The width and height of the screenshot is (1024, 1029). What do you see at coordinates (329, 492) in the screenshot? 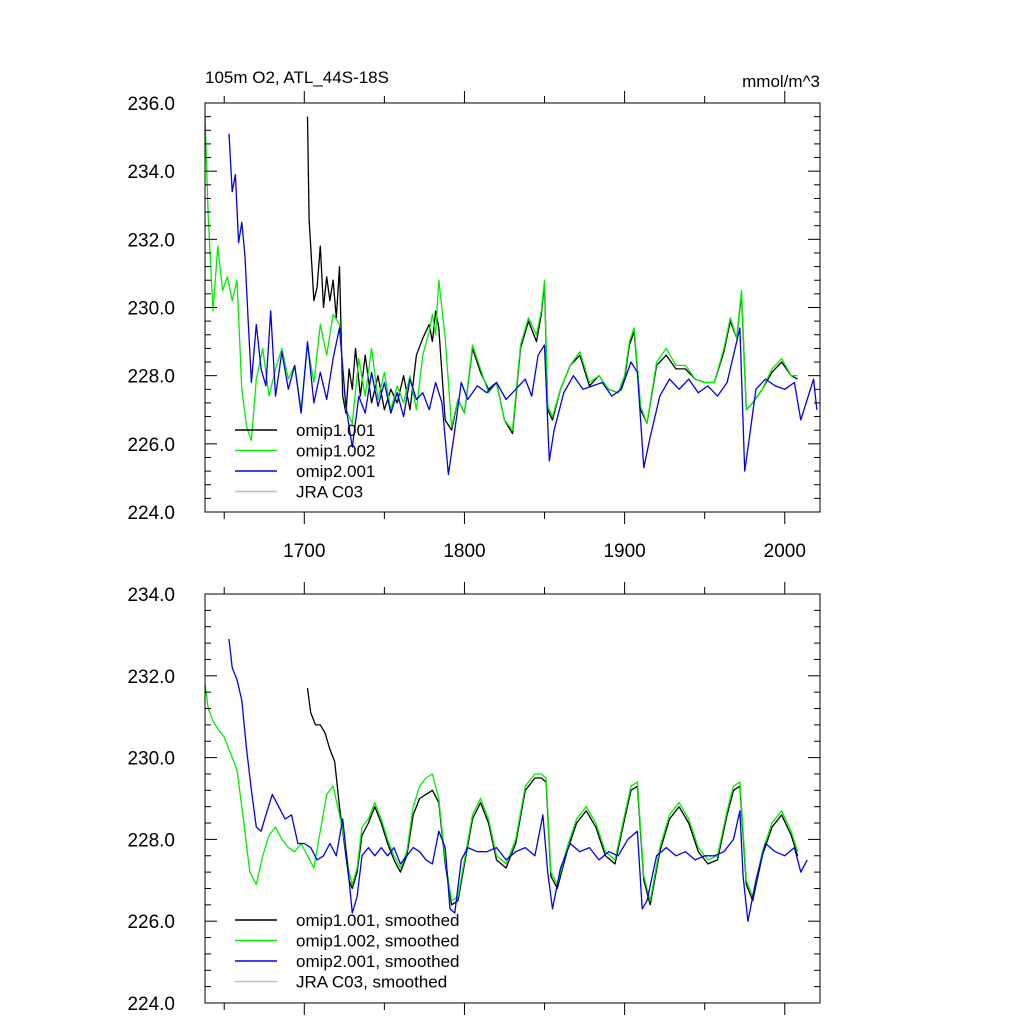
I see `legend-label: JRA C03` at bounding box center [329, 492].